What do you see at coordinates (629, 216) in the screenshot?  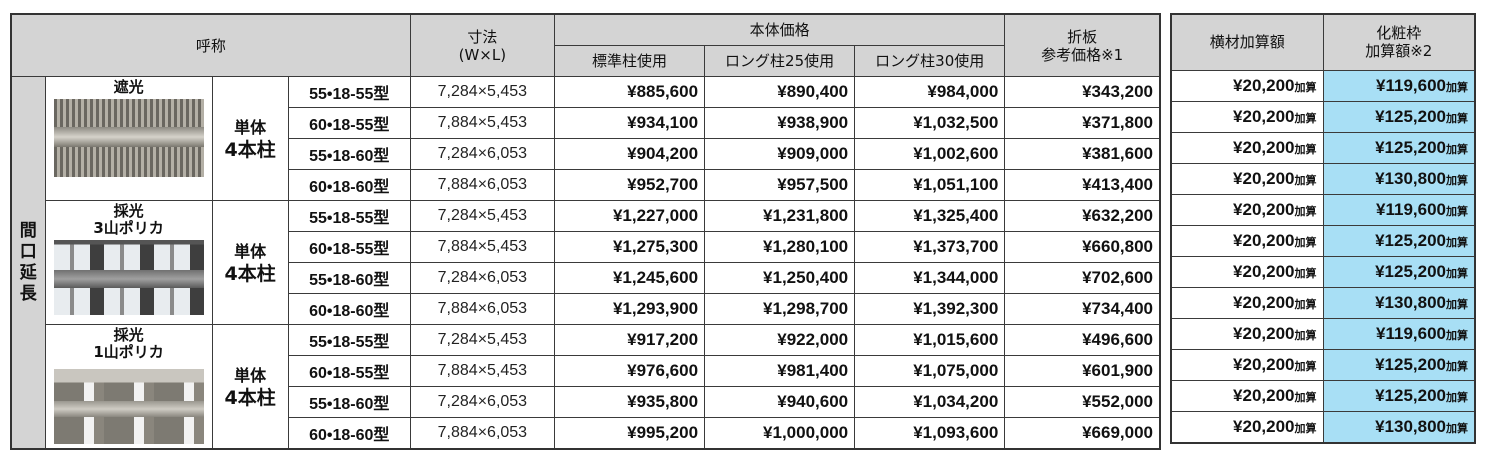 I see `std-price-cell: ¥1,227,000` at bounding box center [629, 216].